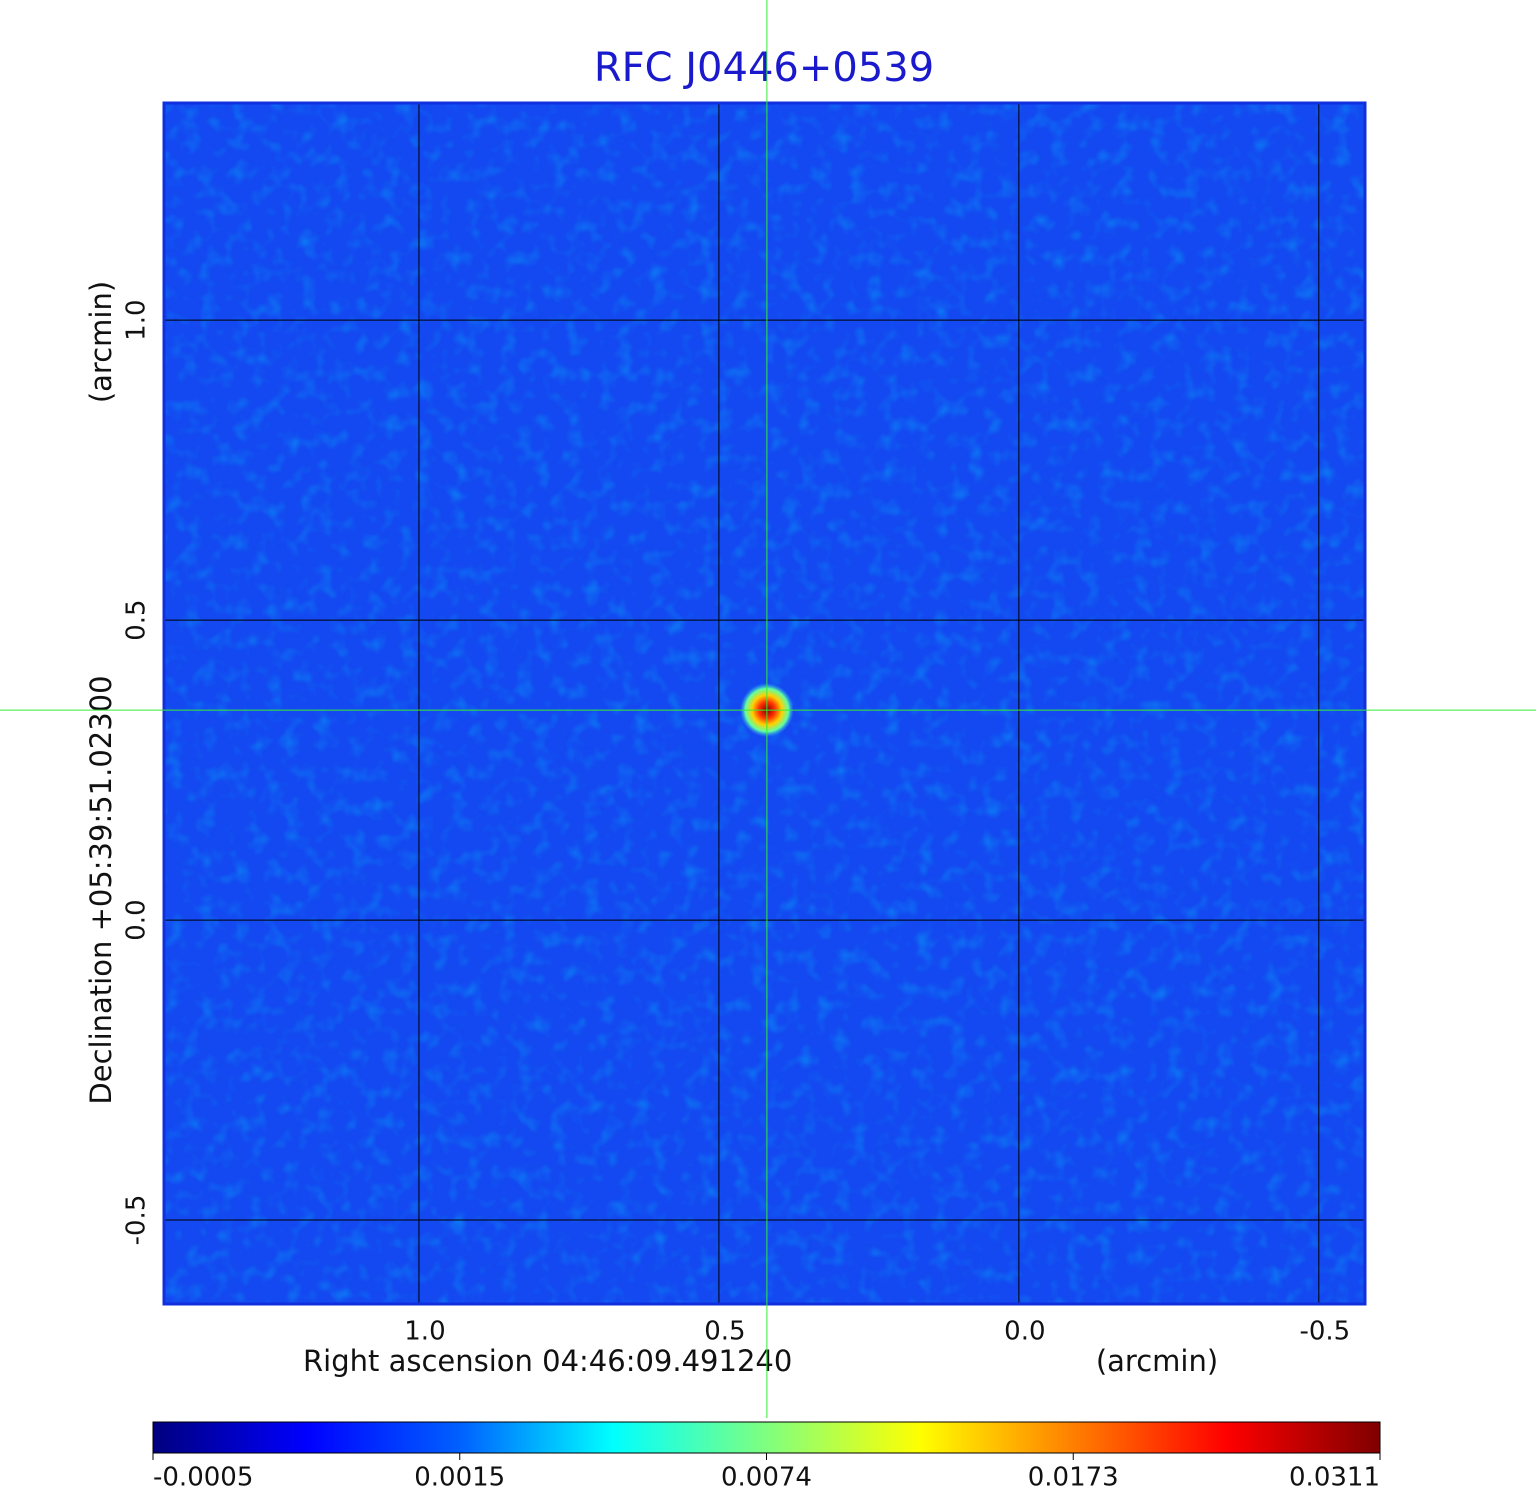 The image size is (1536, 1511). What do you see at coordinates (459, 1478) in the screenshot?
I see `colorbar-tick-label: 0.0015` at bounding box center [459, 1478].